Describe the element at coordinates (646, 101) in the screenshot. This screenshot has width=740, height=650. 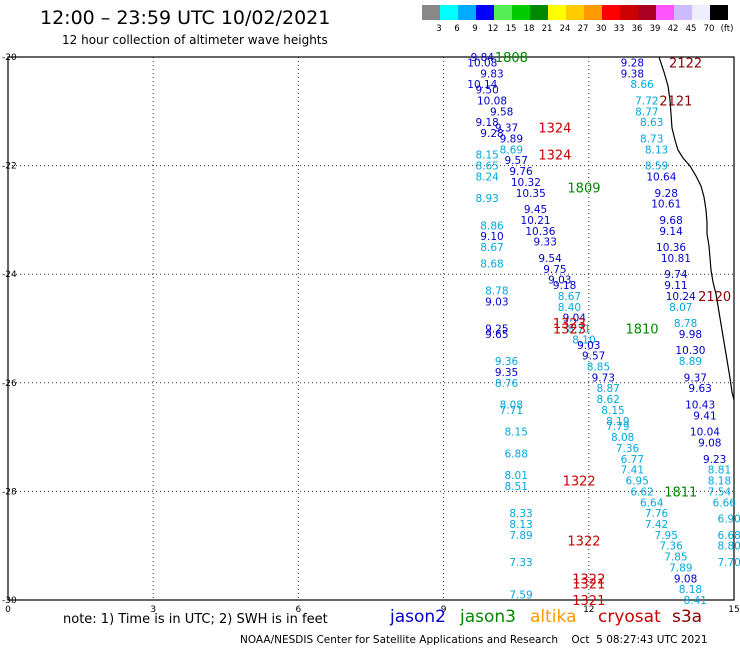
I see `swh-value: 7.72` at that location.